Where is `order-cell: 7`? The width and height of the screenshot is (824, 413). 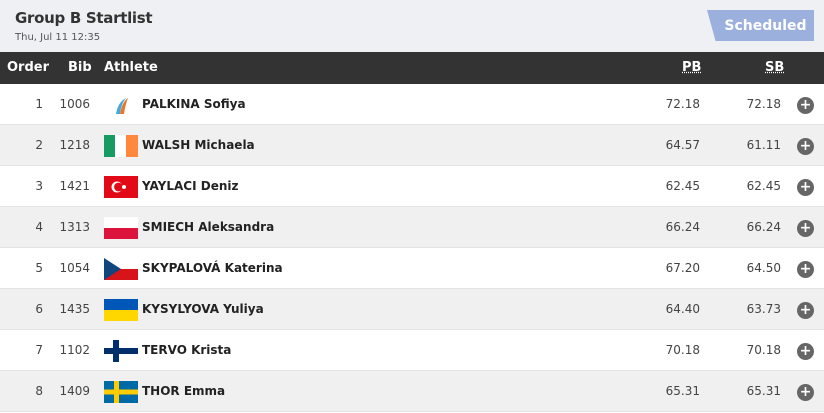
order-cell: 7 is located at coordinates (39, 350).